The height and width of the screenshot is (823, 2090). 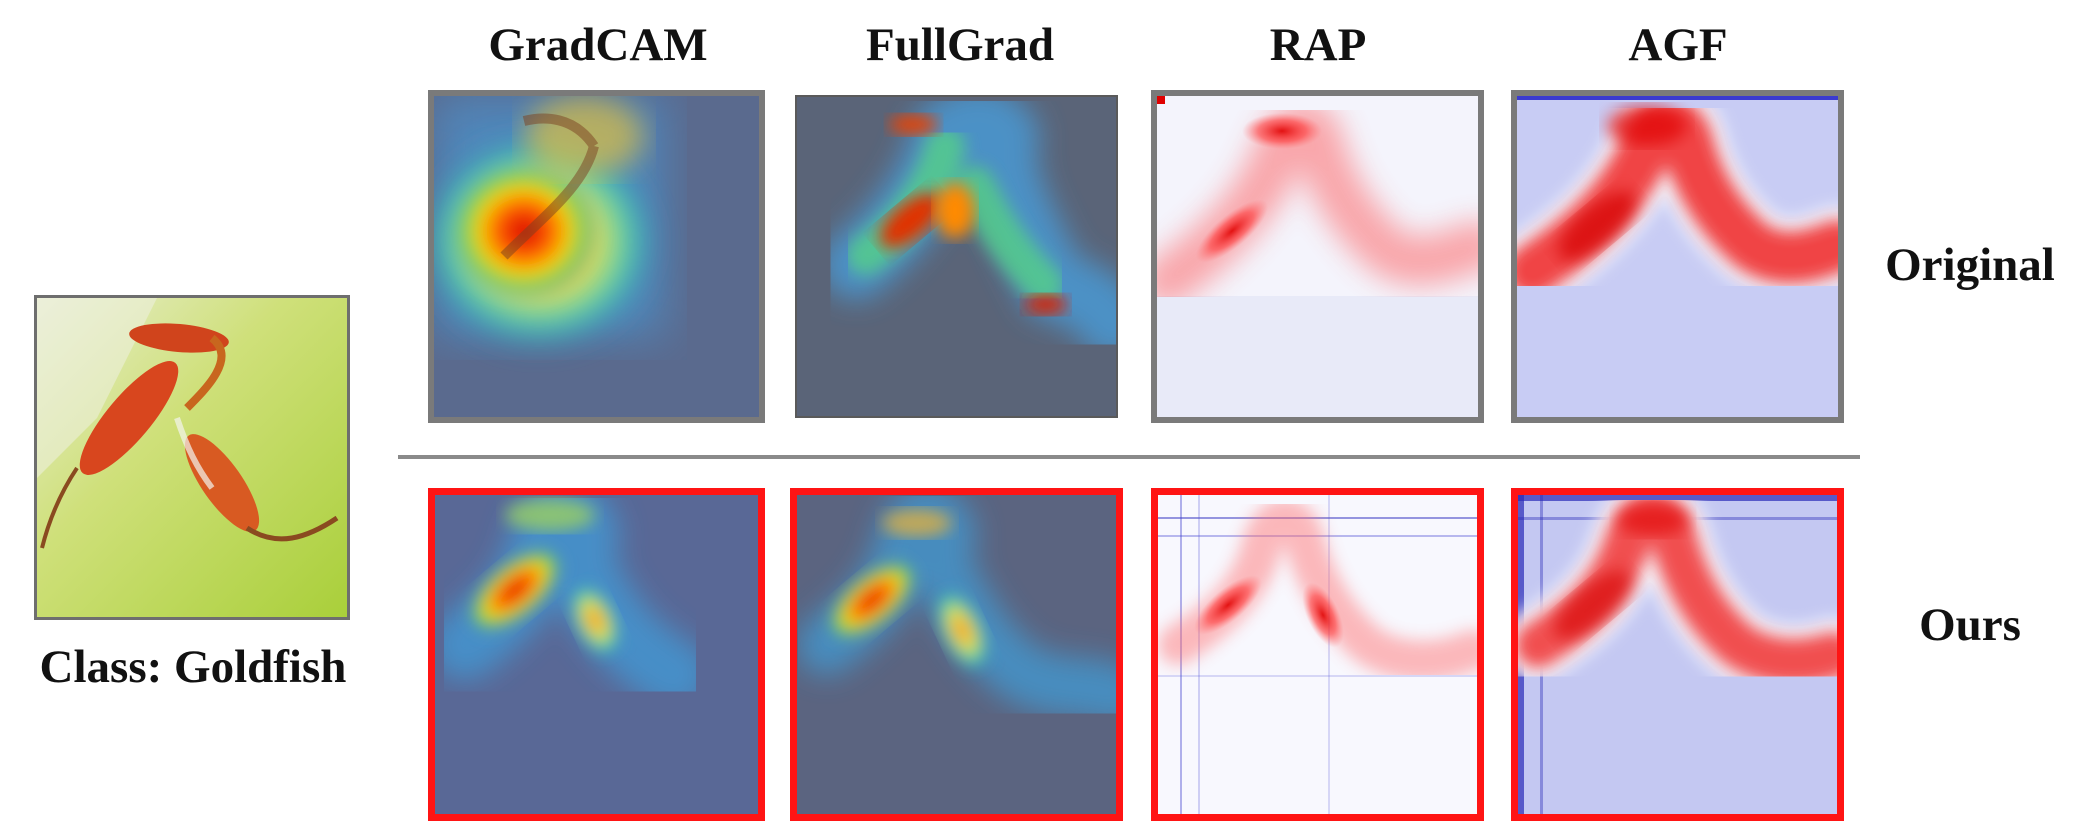 I want to click on column-title-gradcam: GradCAM, so click(x=598, y=45).